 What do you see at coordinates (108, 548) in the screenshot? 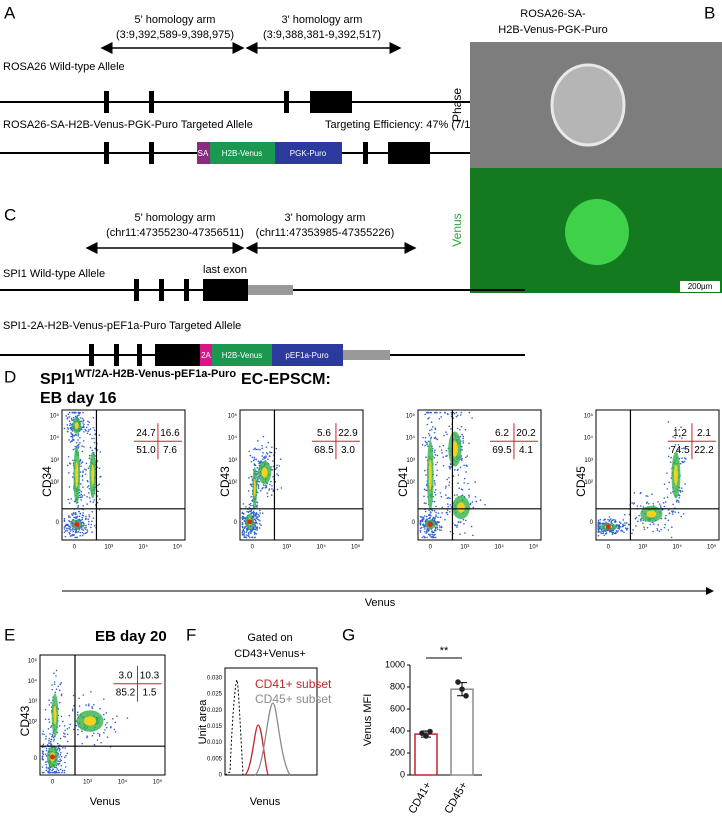
I see `x-tick-label: 10³` at bounding box center [108, 548].